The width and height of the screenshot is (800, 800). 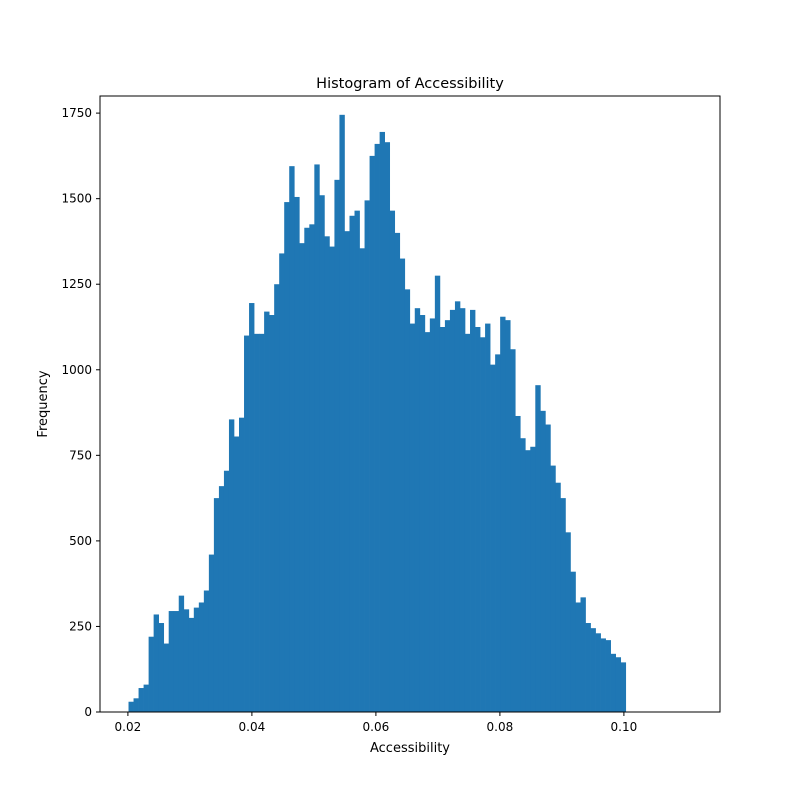 What do you see at coordinates (252, 727) in the screenshot?
I see `x-tick-label: 0.04` at bounding box center [252, 727].